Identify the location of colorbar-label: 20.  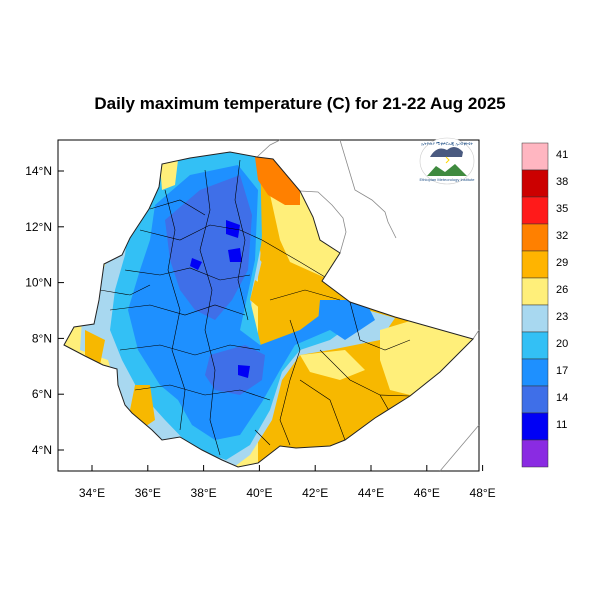
(562, 344).